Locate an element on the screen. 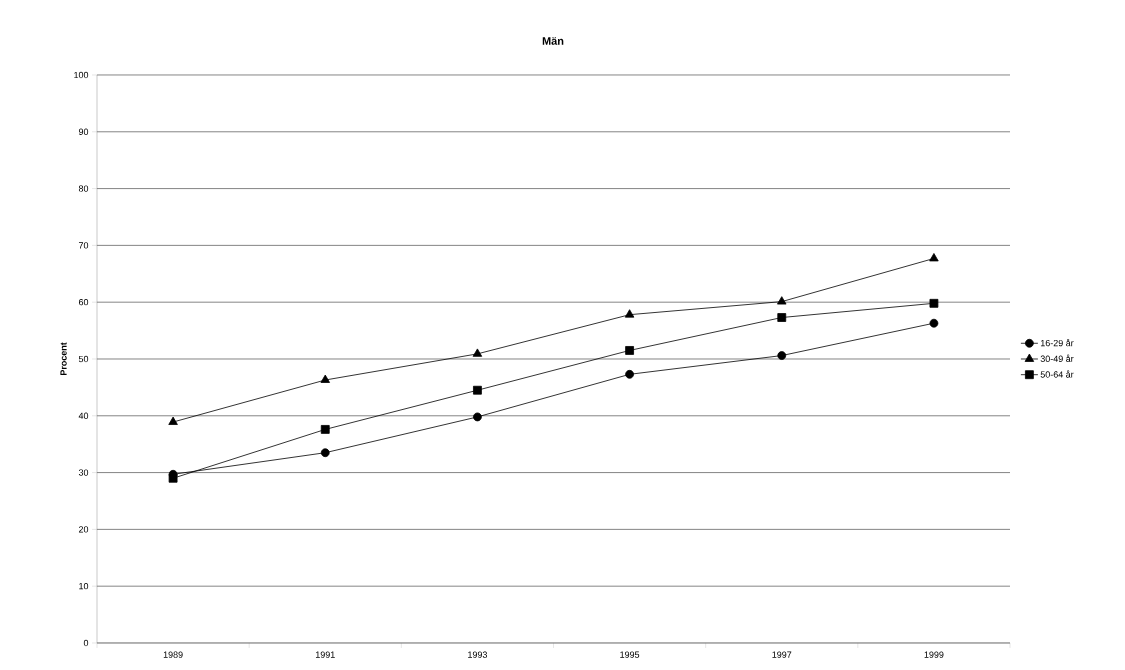 This screenshot has height=670, width=1125. x-tick-label: 1999 is located at coordinates (934, 654).